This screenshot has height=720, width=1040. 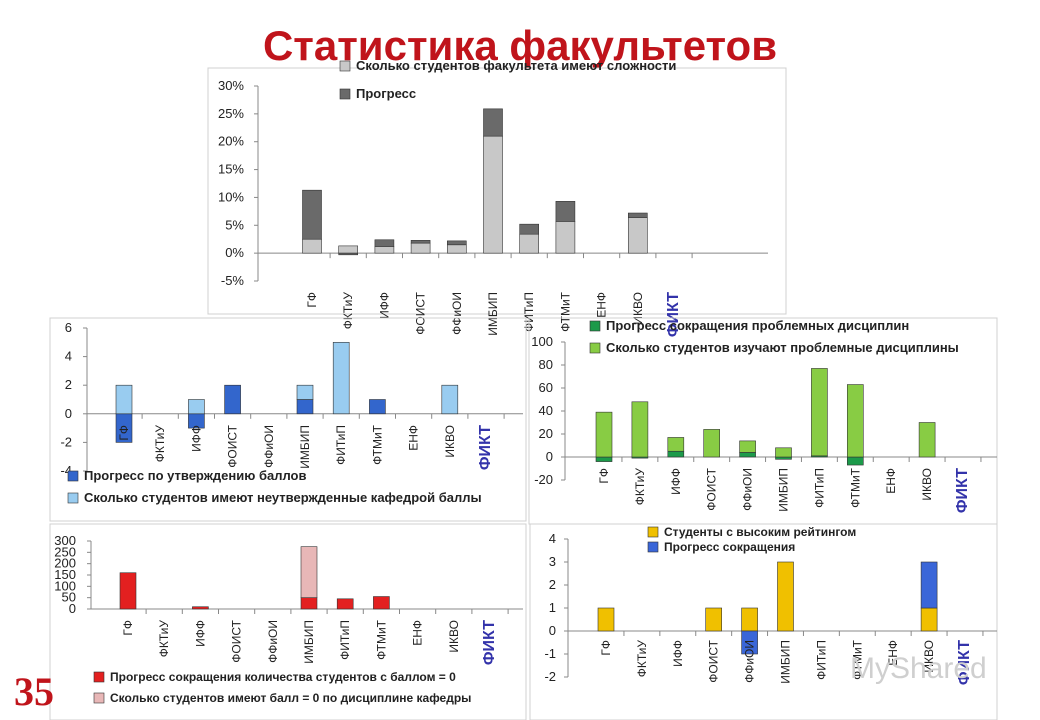 What do you see at coordinates (68, 384) in the screenshot?
I see `y-tick-label: 2` at bounding box center [68, 384].